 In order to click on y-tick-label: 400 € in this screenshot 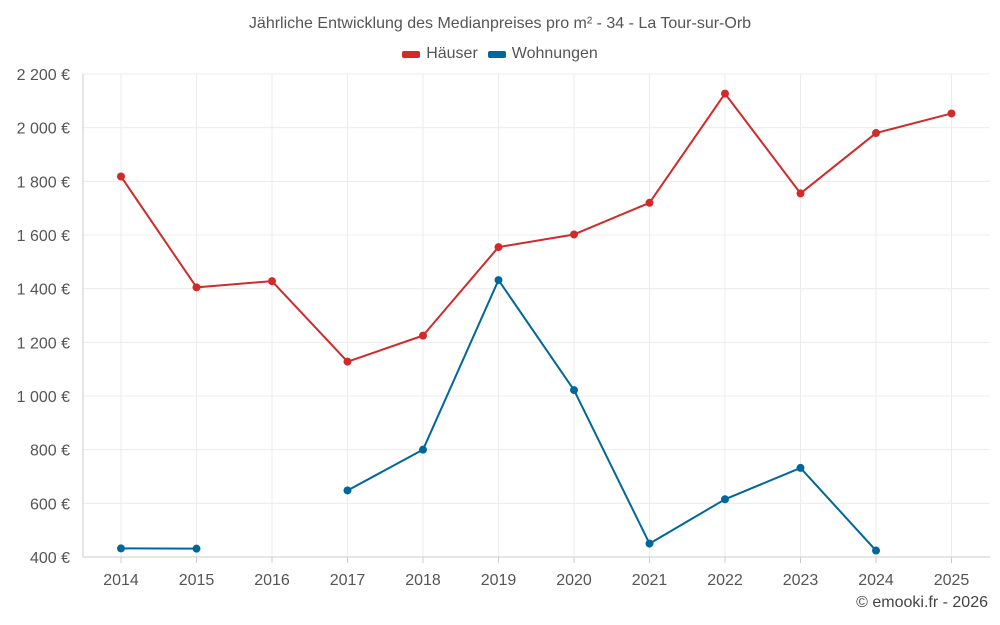, I will do `click(50, 558)`.